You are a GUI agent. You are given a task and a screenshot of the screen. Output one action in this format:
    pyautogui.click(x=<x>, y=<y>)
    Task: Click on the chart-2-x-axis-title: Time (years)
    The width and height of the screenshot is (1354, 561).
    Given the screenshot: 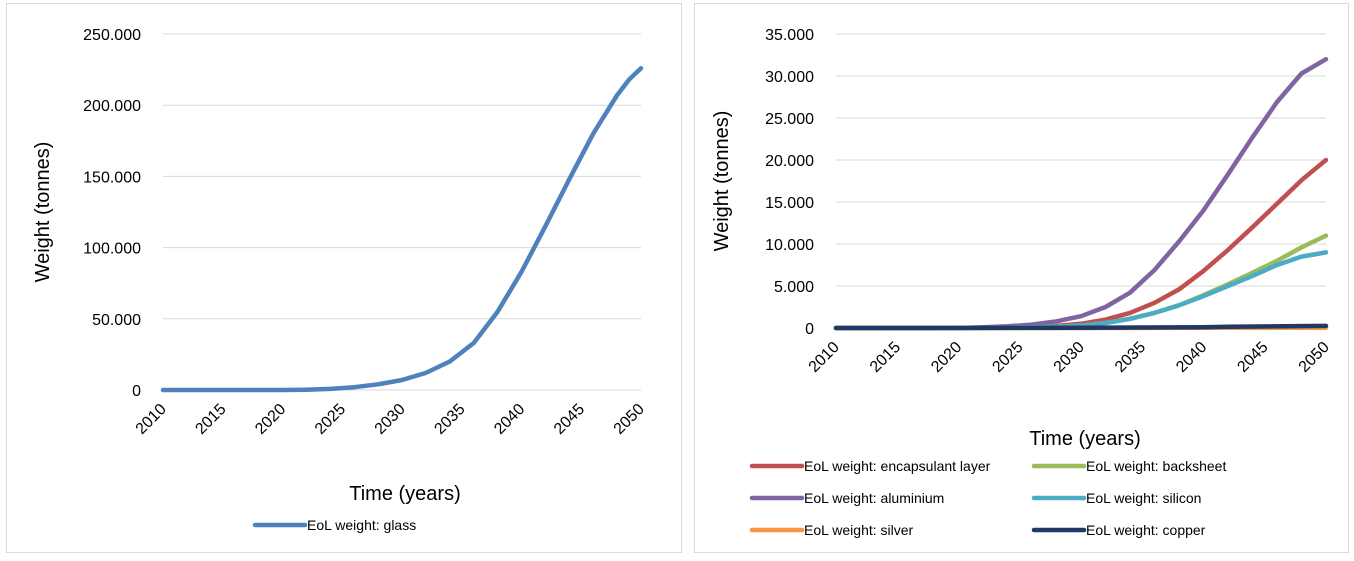 What is the action you would take?
    pyautogui.click(x=1084, y=439)
    